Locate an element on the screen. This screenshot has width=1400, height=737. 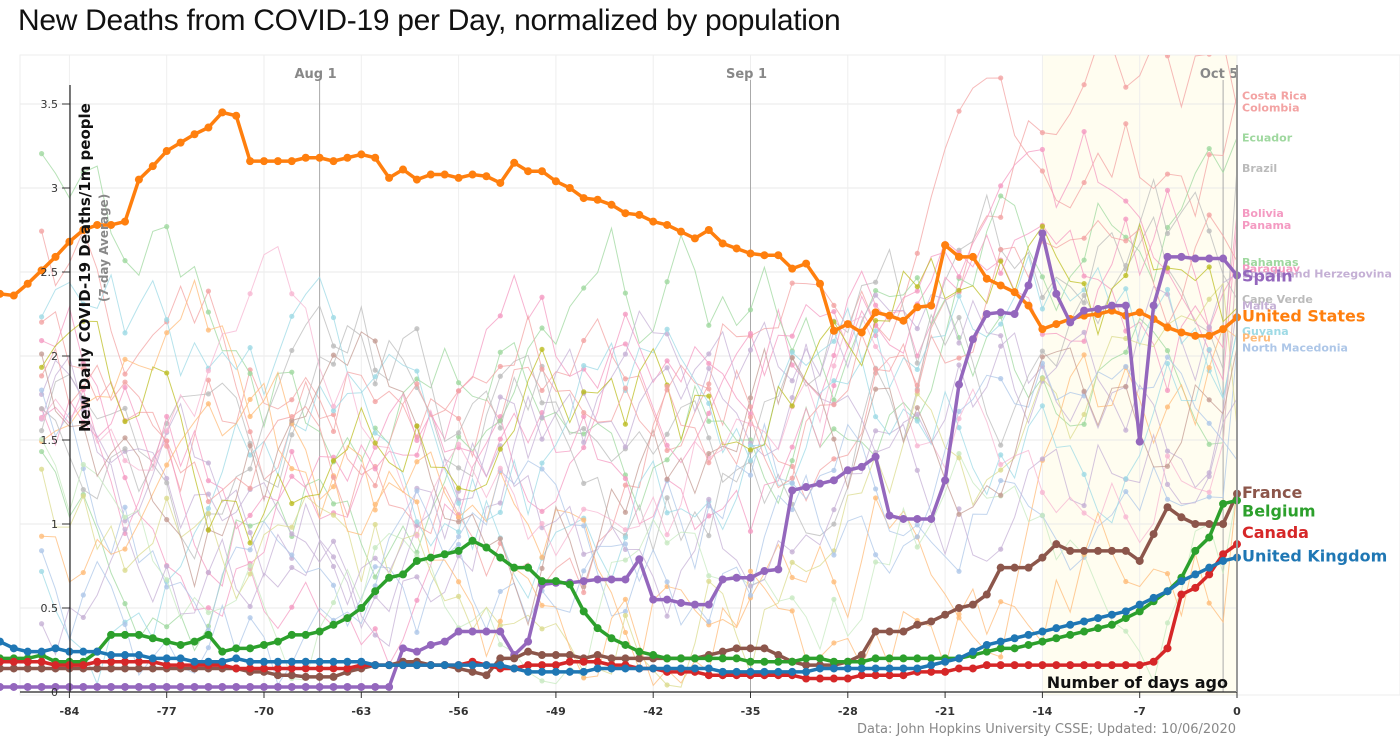
y-tick-label: 0.5 is located at coordinates (50, 608).